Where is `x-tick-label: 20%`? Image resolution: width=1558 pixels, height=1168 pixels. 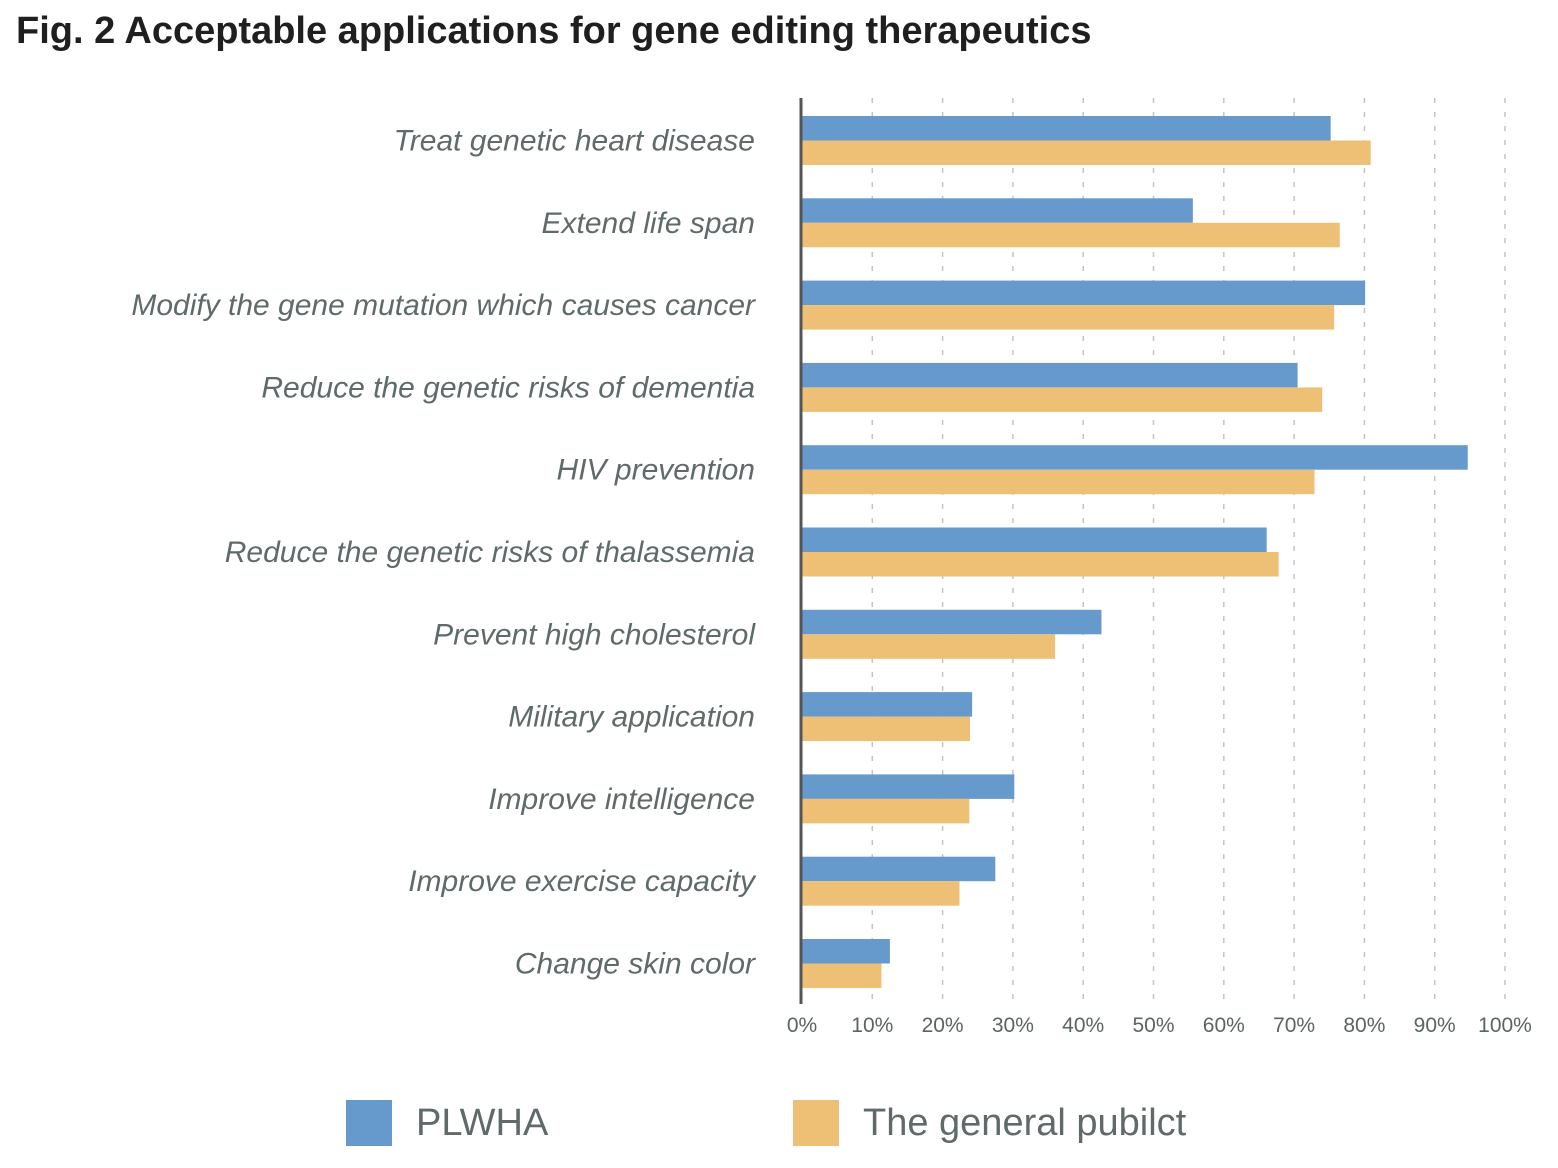 x-tick-label: 20% is located at coordinates (943, 1025).